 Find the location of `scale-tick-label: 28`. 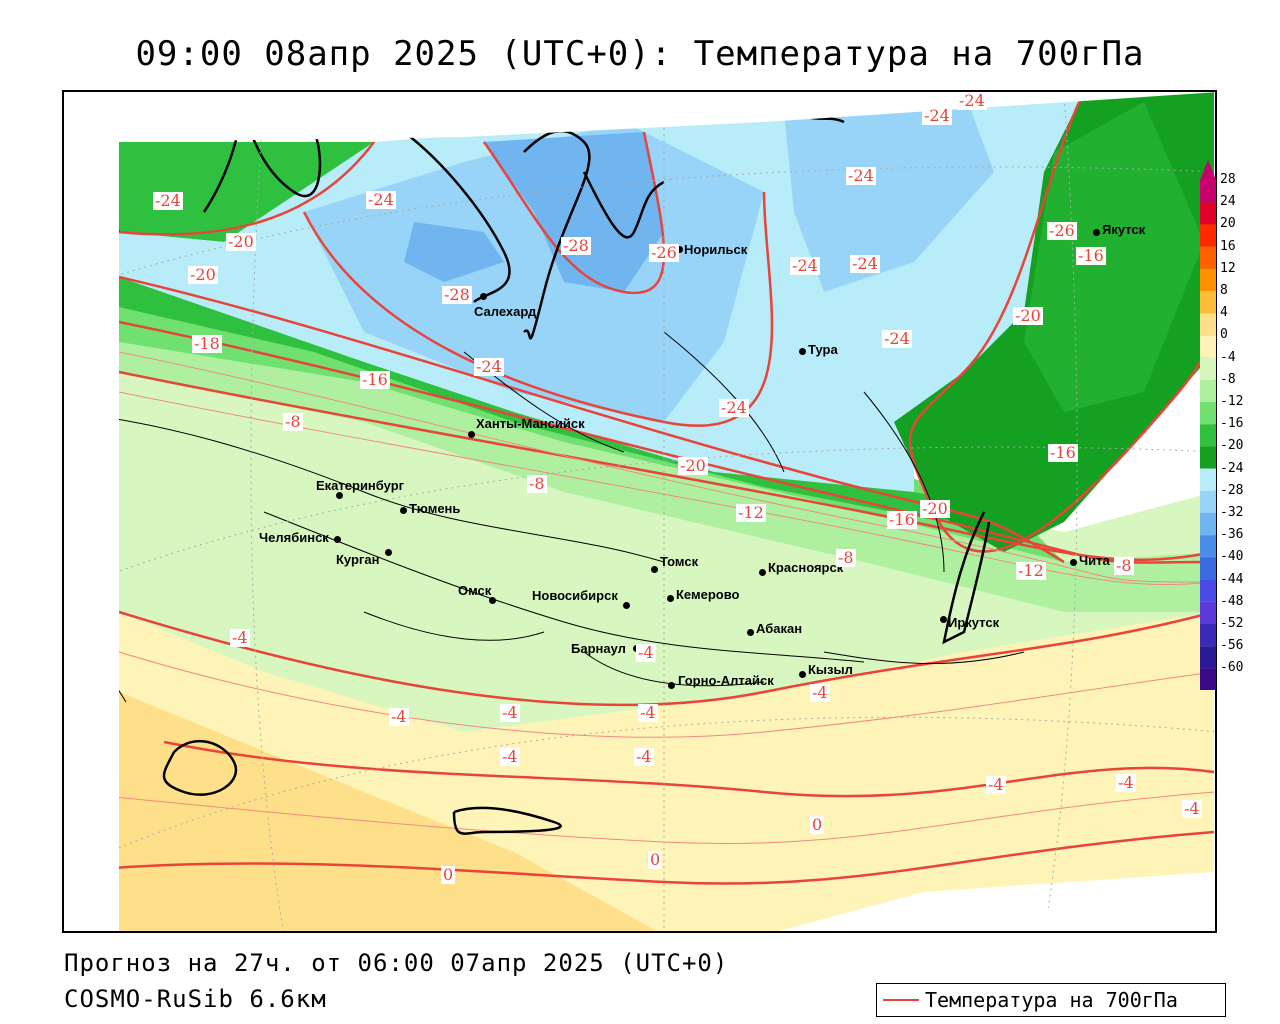

scale-tick-label: 28 is located at coordinates (1228, 179).